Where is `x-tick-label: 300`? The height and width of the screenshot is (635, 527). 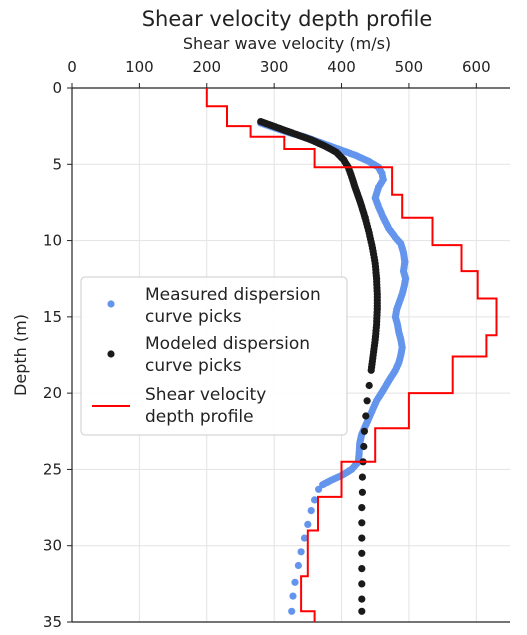 x-tick-label: 300 is located at coordinates (274, 67).